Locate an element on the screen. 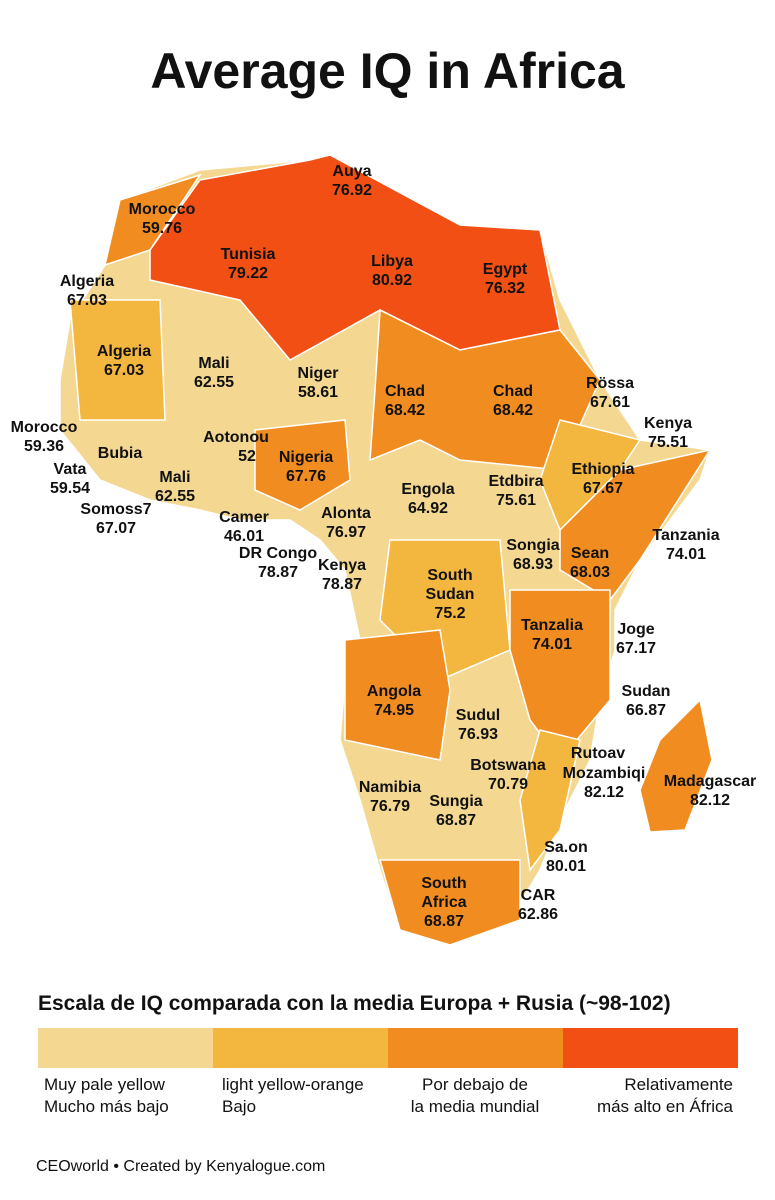 This screenshot has width=775, height=1200. region-value: 76.92 is located at coordinates (352, 190).